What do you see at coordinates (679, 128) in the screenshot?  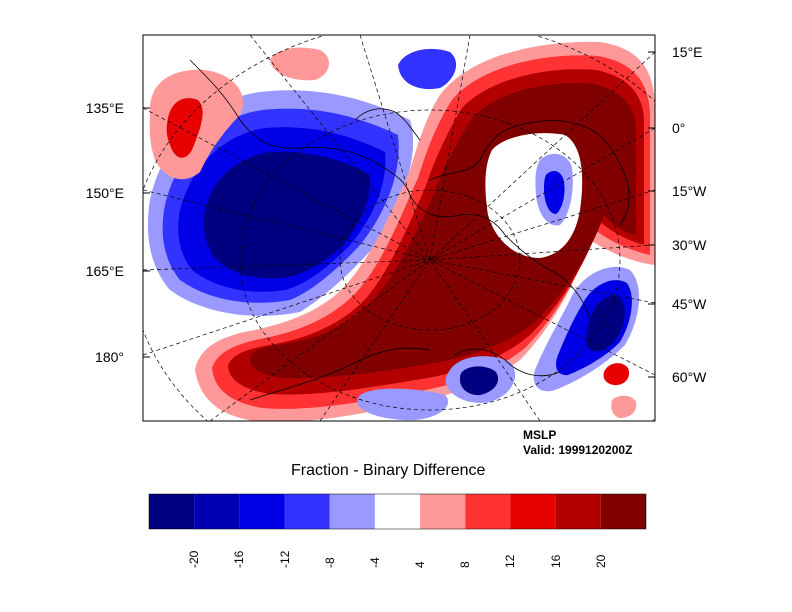 I see `lon-label-0: 0°` at bounding box center [679, 128].